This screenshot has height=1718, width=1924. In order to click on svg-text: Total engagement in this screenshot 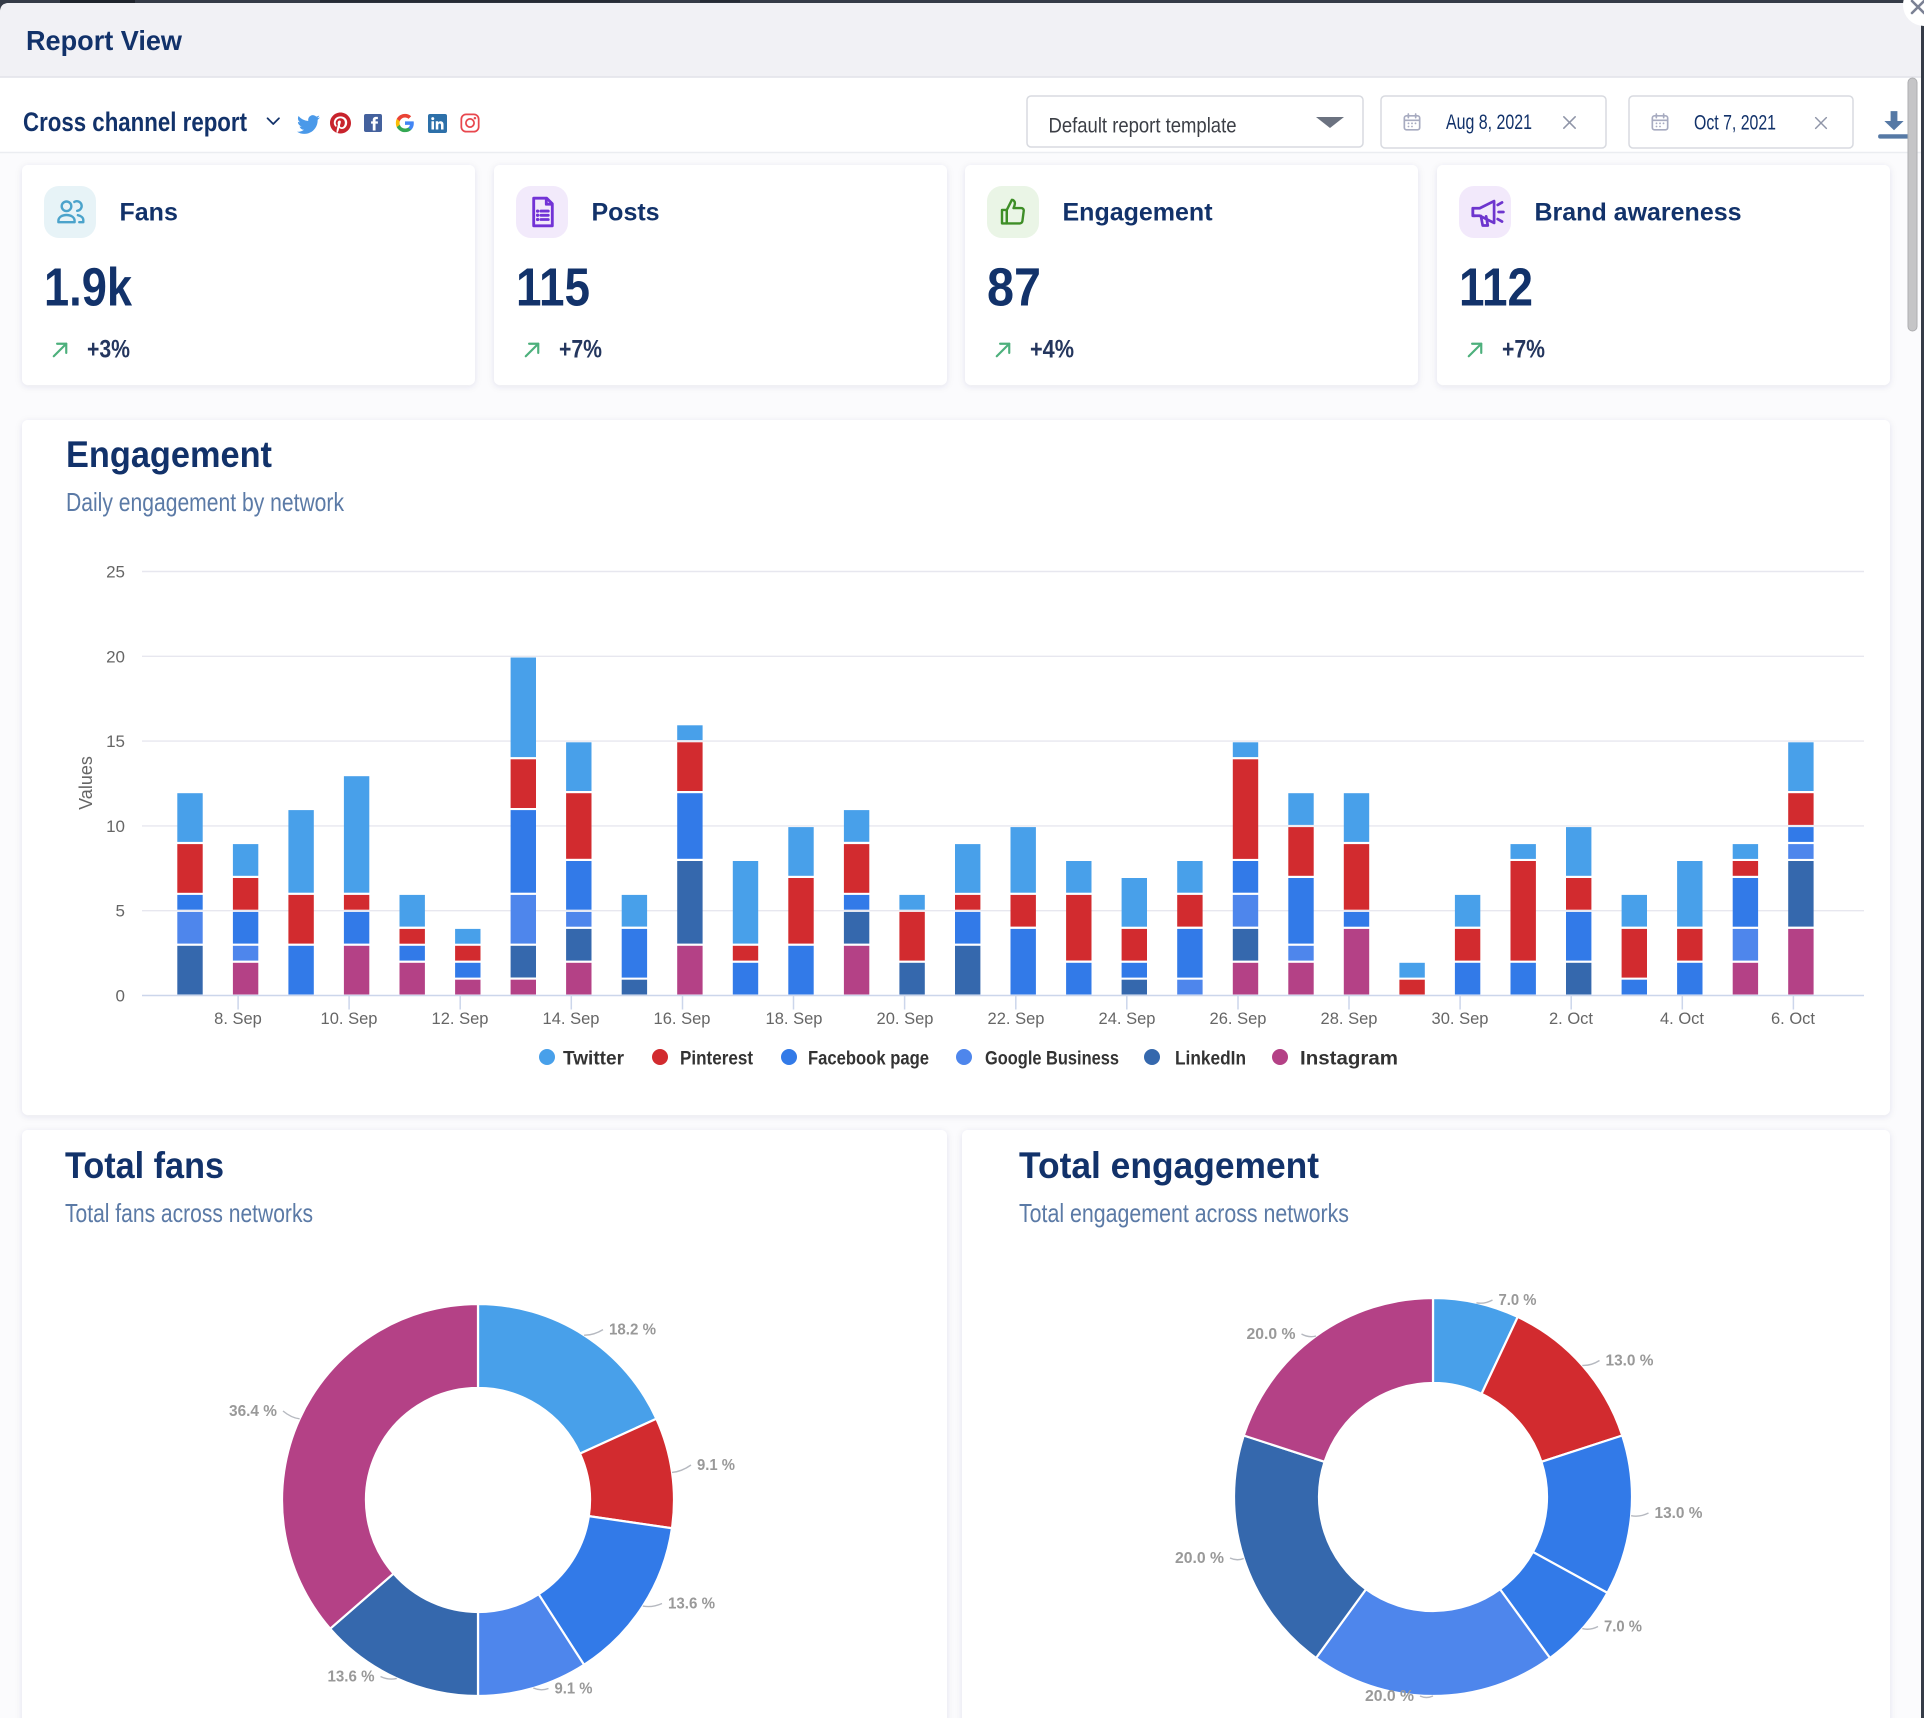, I will do `click(1169, 1165)`.